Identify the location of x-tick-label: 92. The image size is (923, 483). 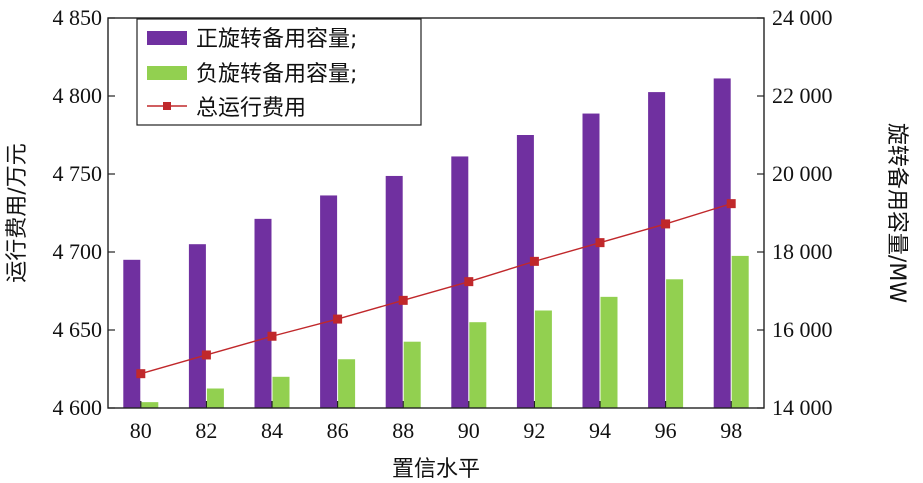
(534, 430).